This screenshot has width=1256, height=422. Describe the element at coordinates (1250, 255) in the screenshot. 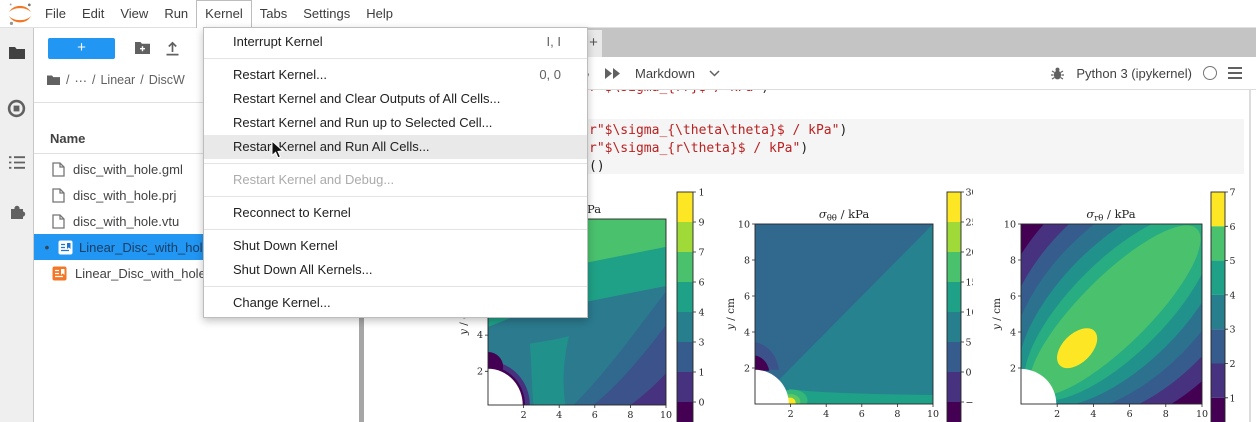

I see `notebook-scrollbar` at that location.